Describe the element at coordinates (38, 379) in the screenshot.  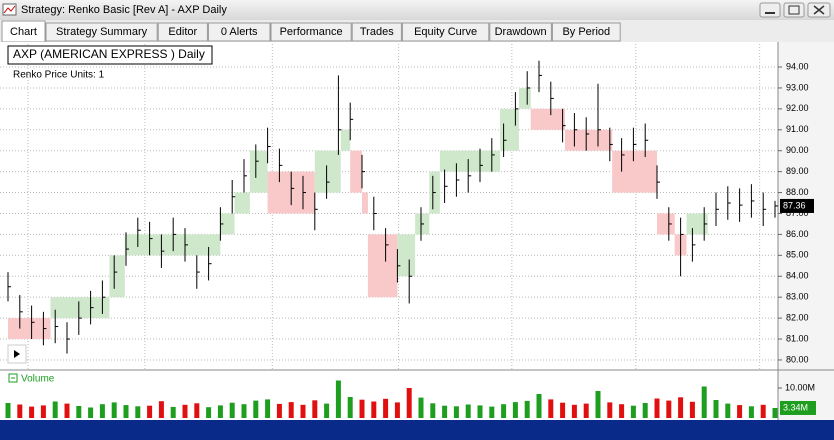
I see `volume-label: Volume` at that location.